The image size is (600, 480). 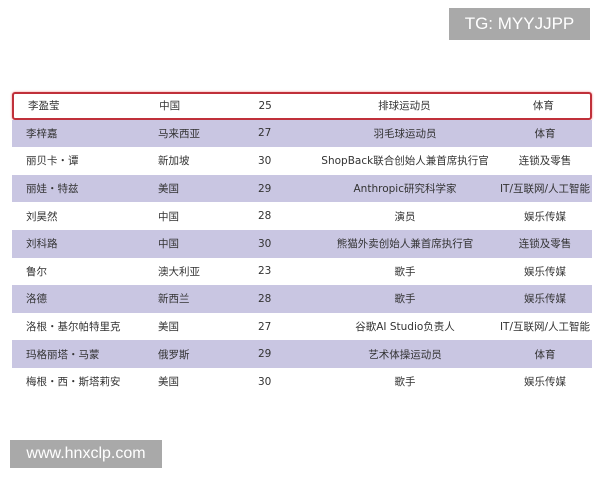 What do you see at coordinates (52, 189) in the screenshot?
I see `name-cell: 丽娃・特兹` at bounding box center [52, 189].